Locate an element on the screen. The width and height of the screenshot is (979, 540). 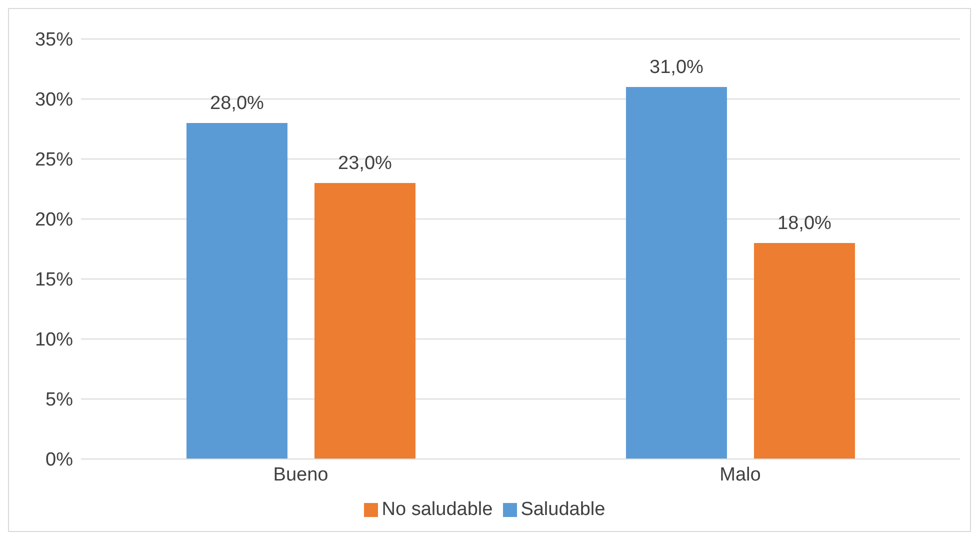
x-tick-label: Malo is located at coordinates (740, 475).